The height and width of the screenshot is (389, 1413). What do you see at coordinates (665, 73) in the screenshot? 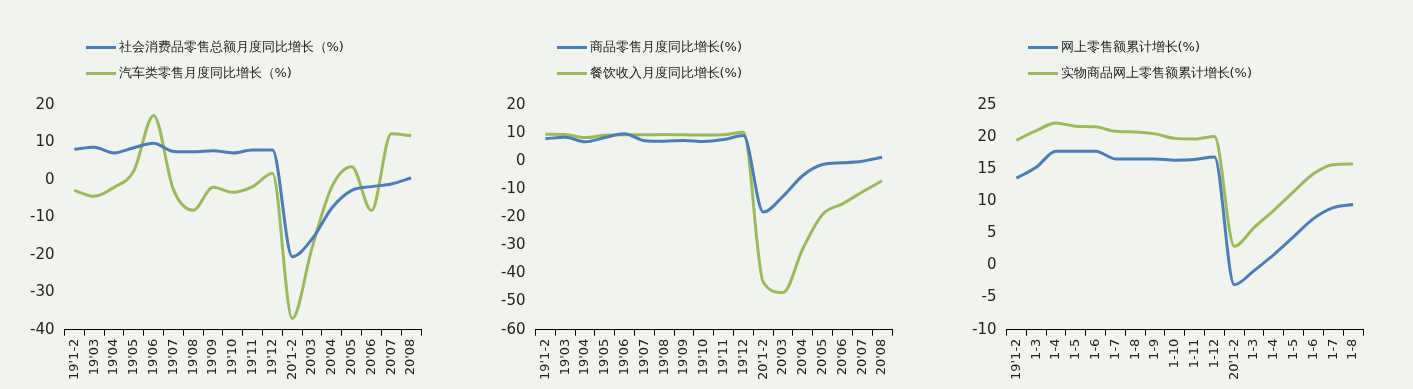
I see `legend-label: 餐饮收入月度同比增长(%)` at bounding box center [665, 73].